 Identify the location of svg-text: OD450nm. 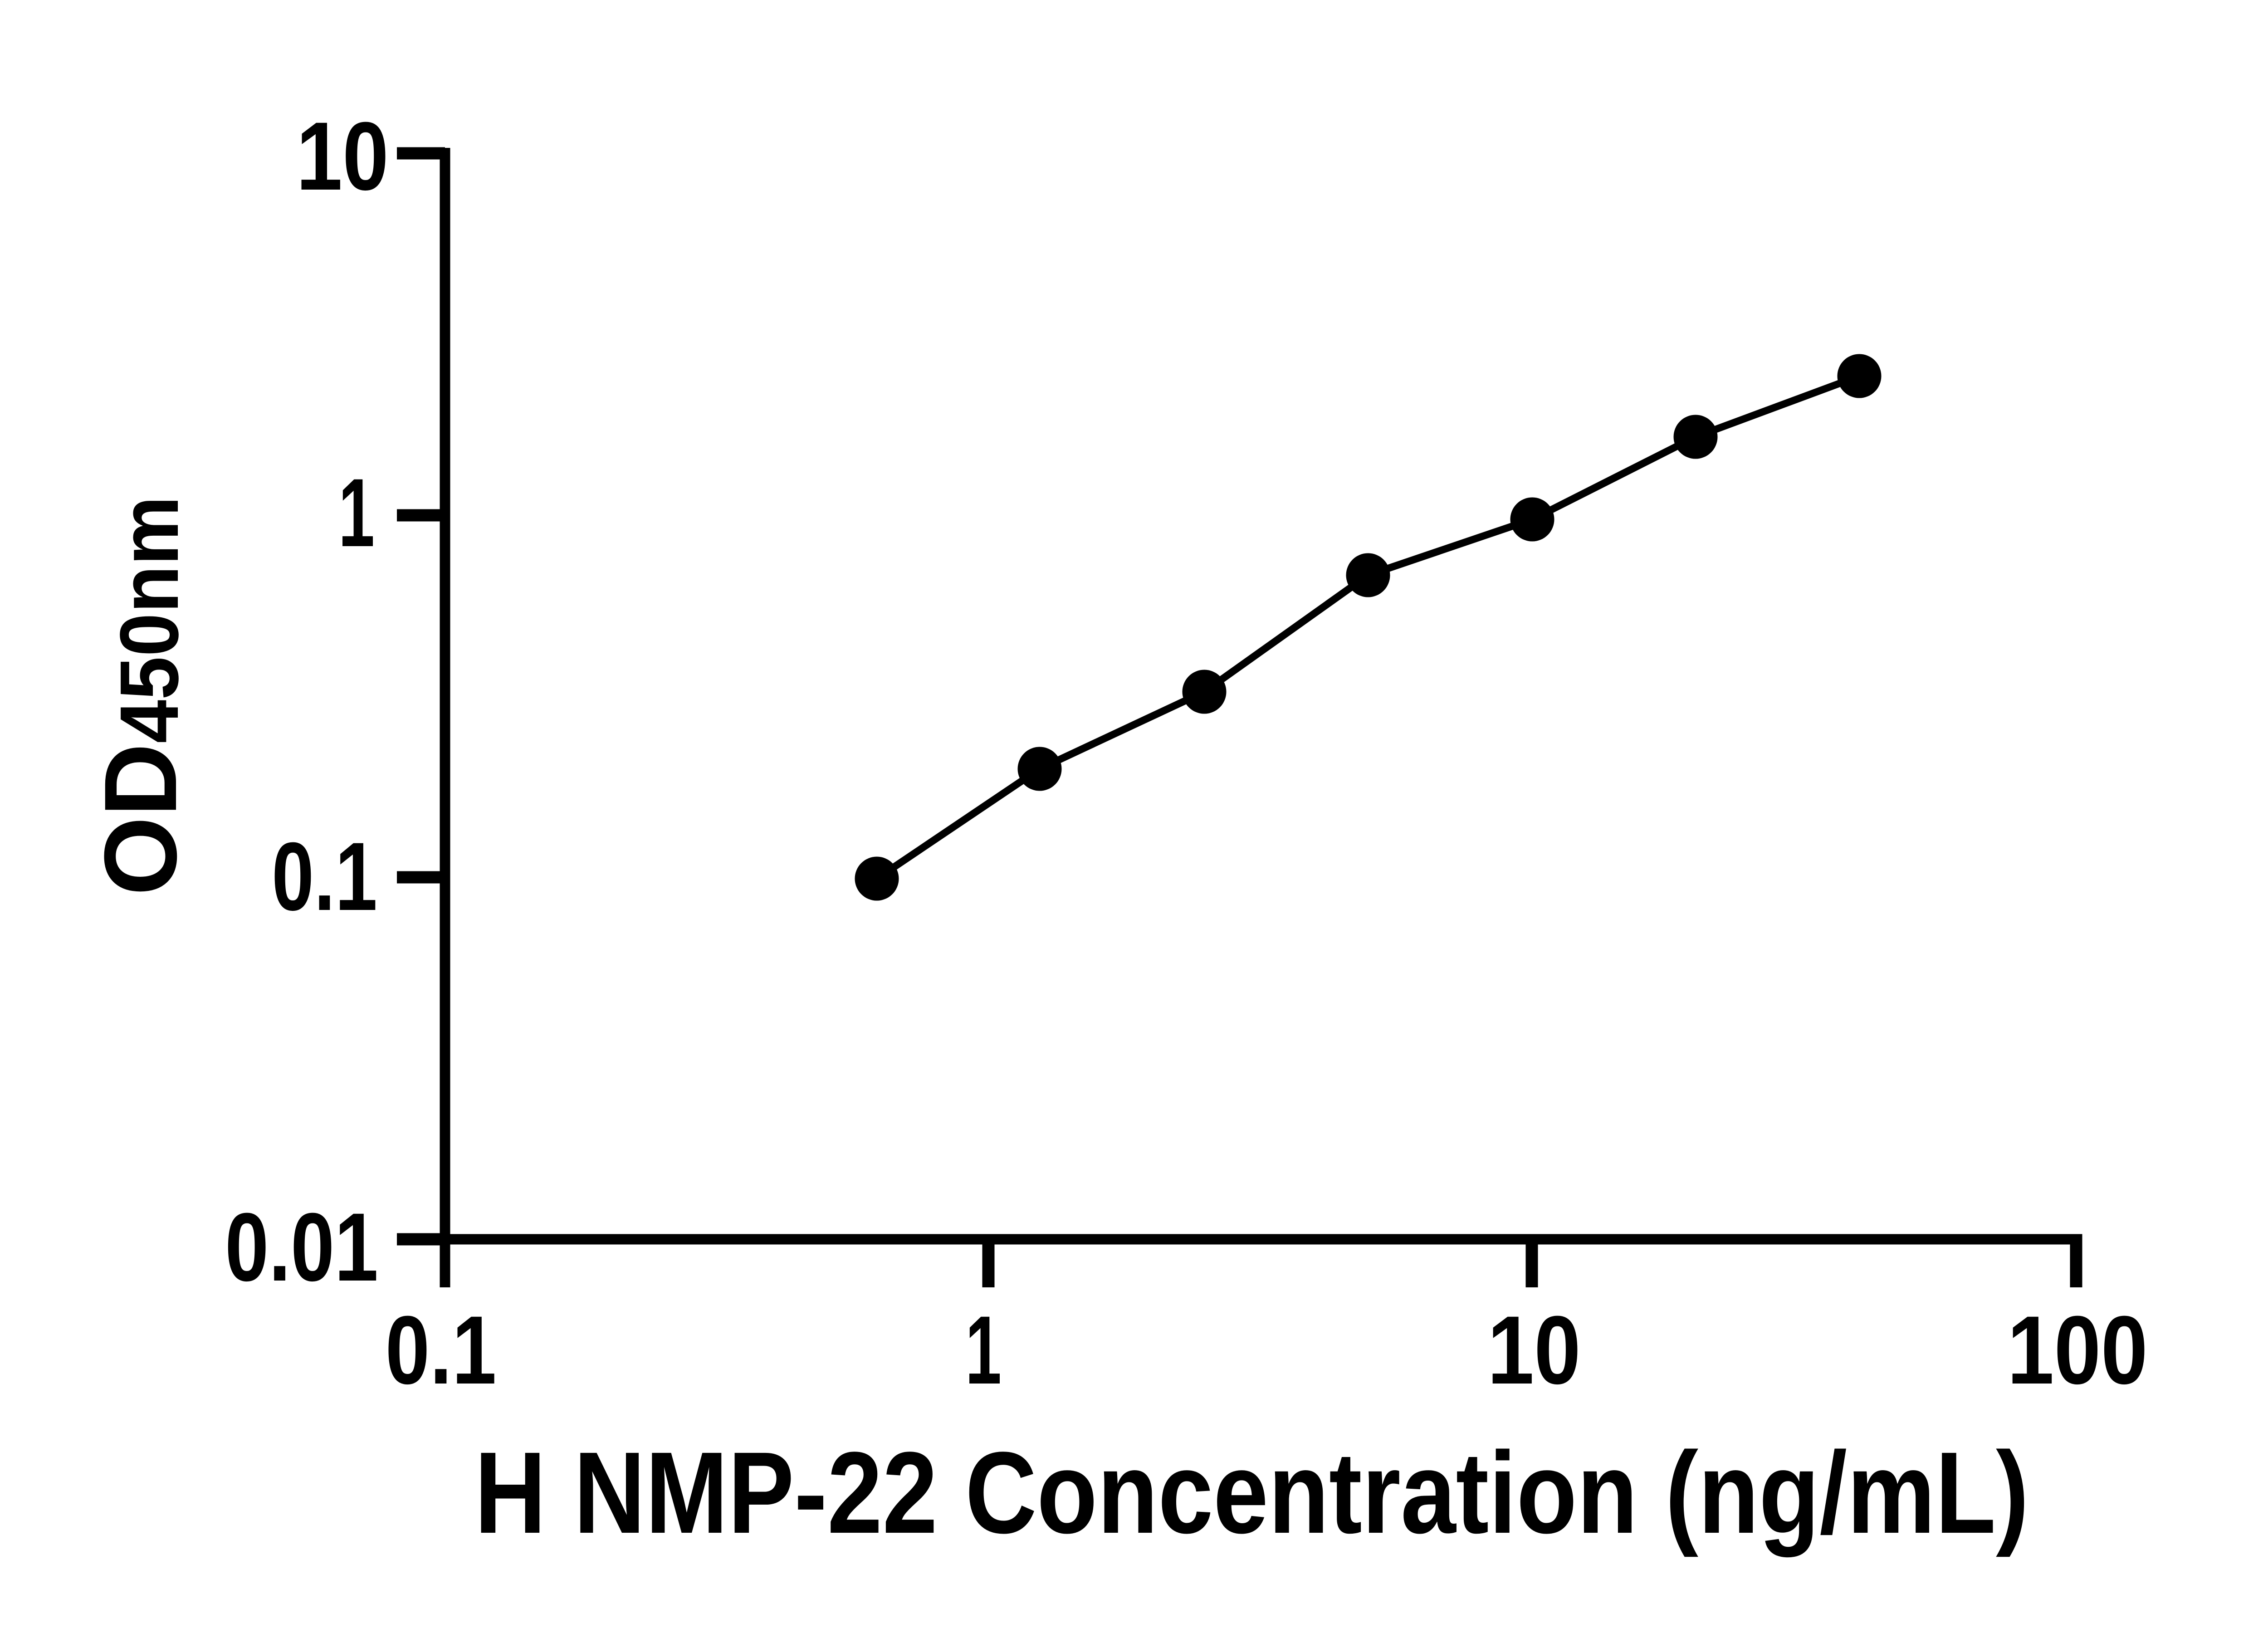
(140, 696).